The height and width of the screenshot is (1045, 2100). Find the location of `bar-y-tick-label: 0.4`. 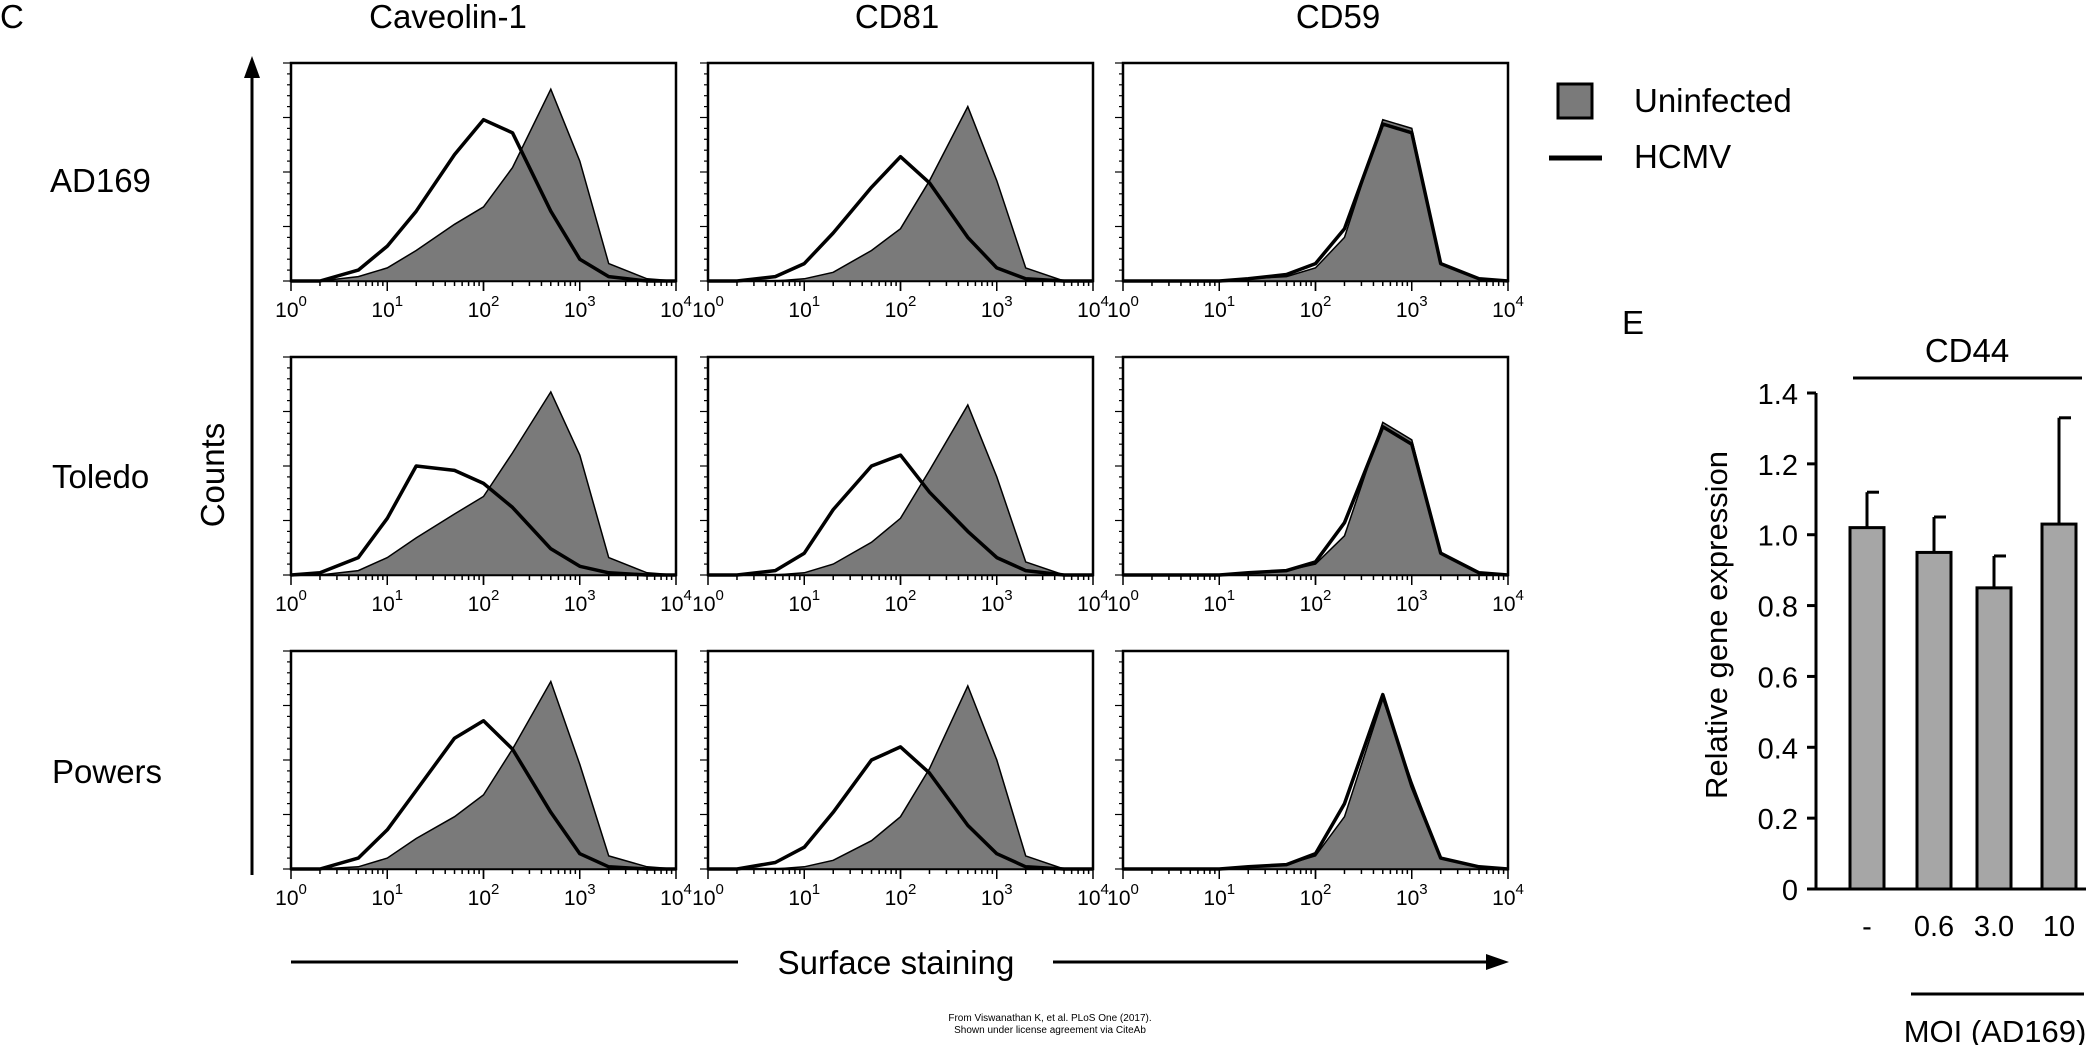

bar-y-tick-label: 0.4 is located at coordinates (1778, 749).